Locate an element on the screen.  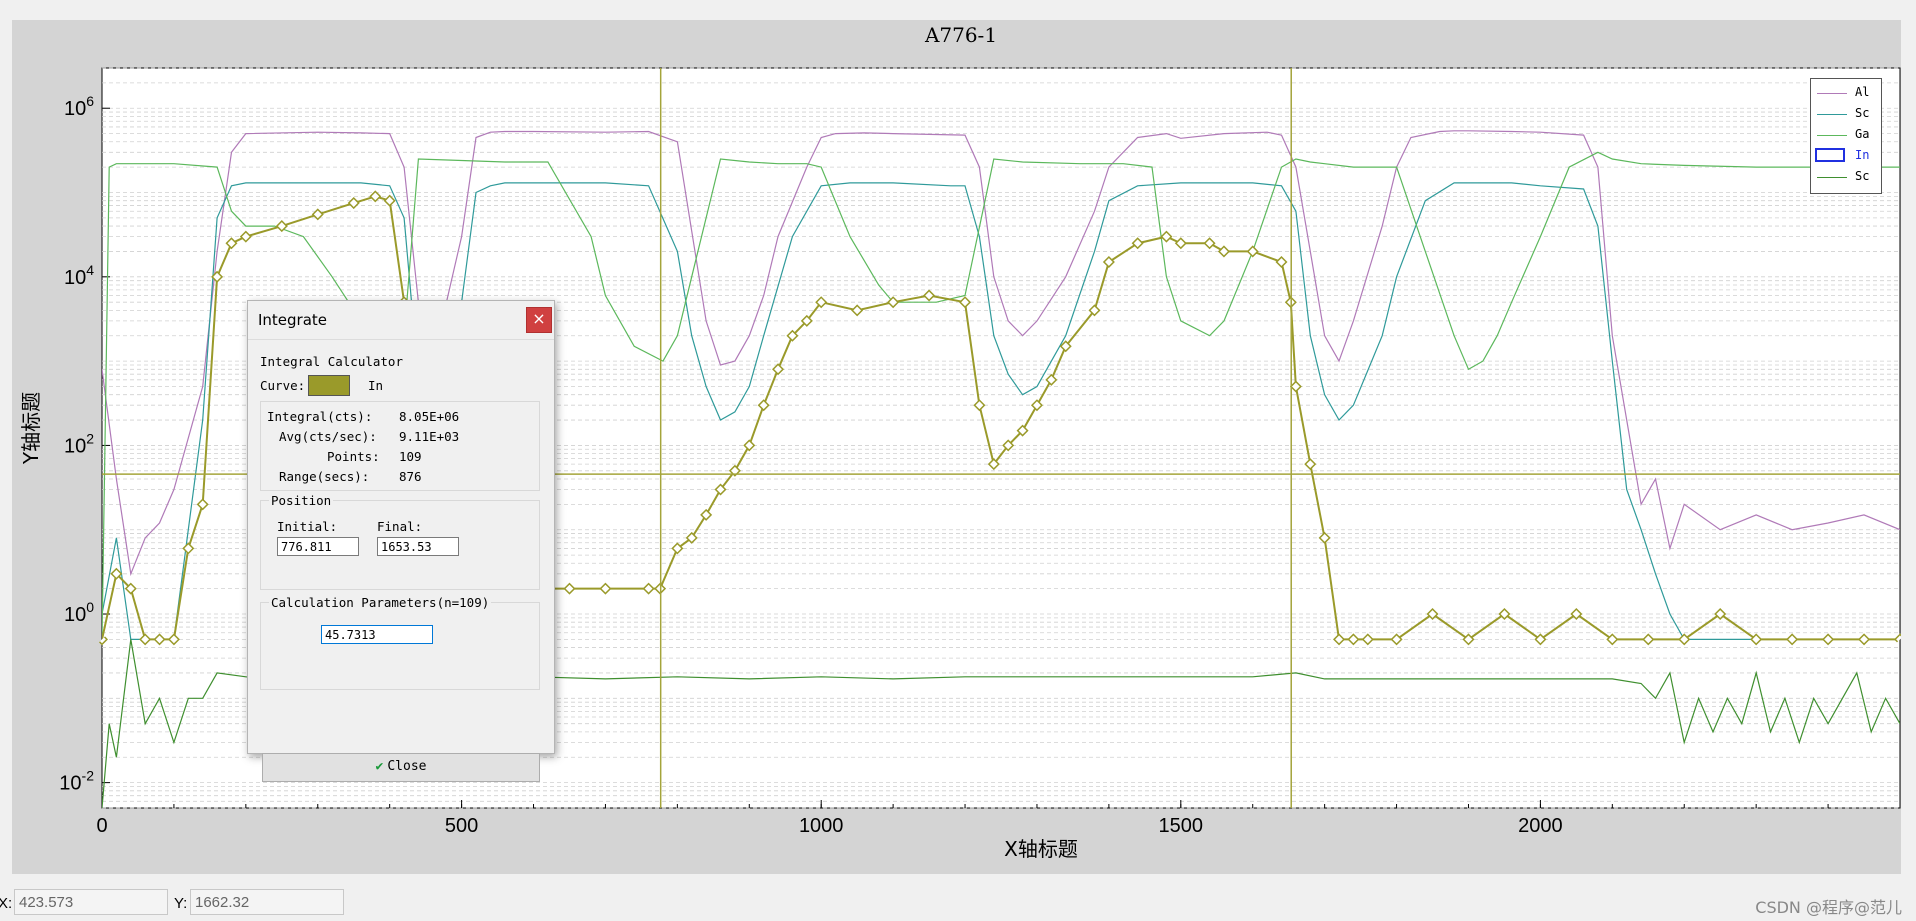
x-coord-field: 423.573 is located at coordinates (91, 902).